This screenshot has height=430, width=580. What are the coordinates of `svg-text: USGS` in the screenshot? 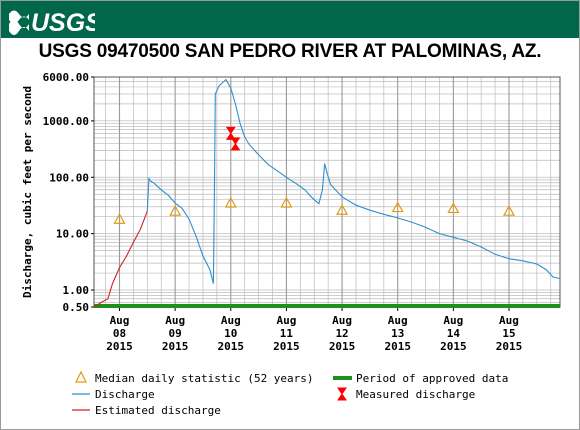 It's located at (63, 22).